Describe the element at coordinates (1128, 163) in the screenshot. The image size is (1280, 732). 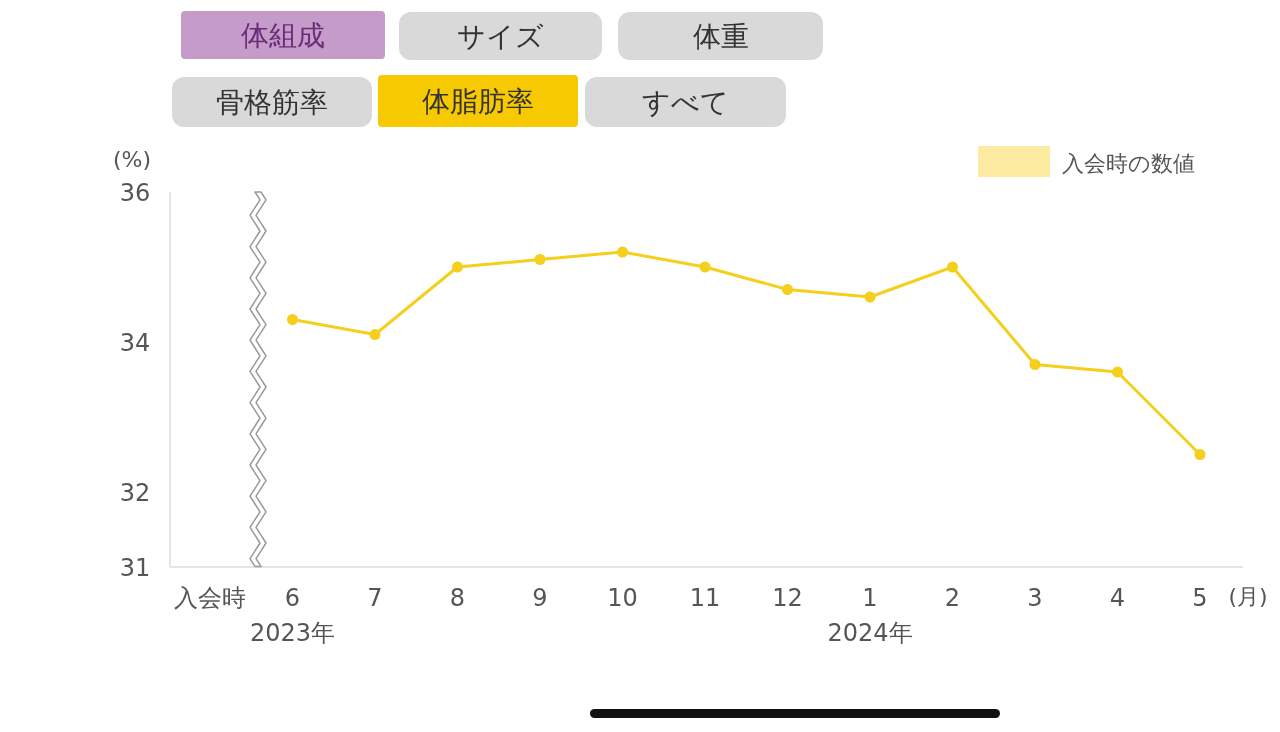
I see `legend-label: 入会時の数値` at that location.